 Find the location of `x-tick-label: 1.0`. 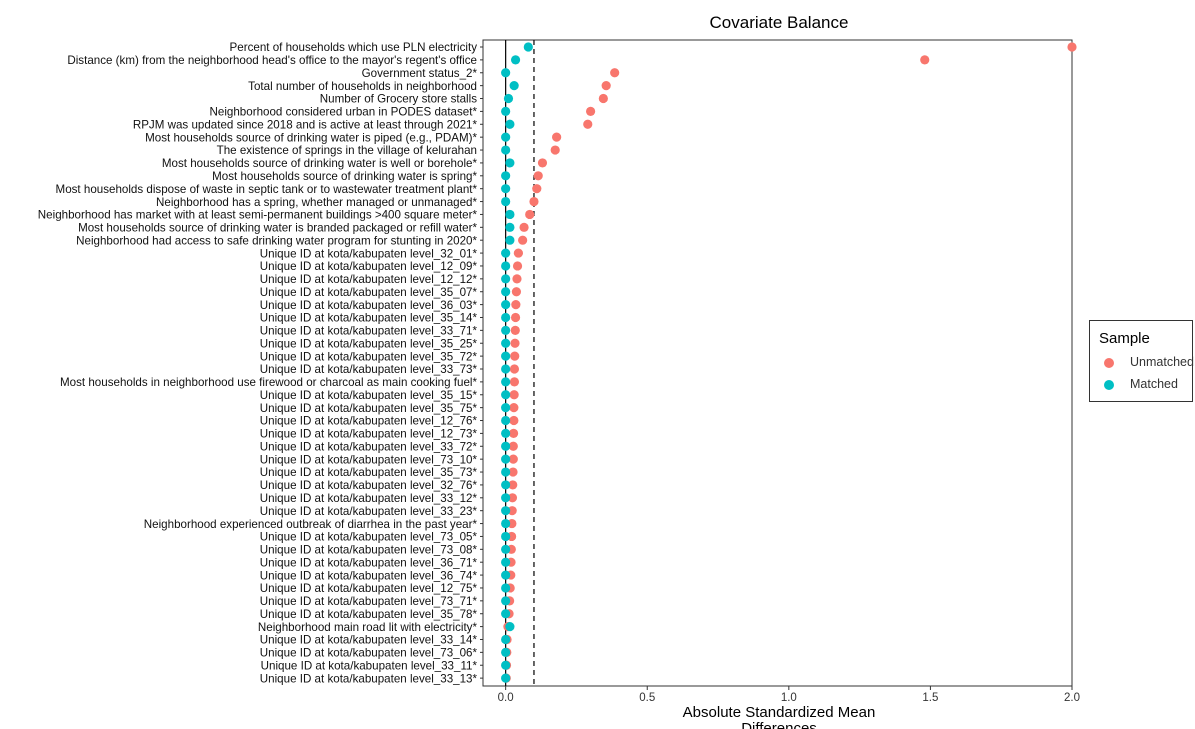

x-tick-label: 1.0 is located at coordinates (789, 698).